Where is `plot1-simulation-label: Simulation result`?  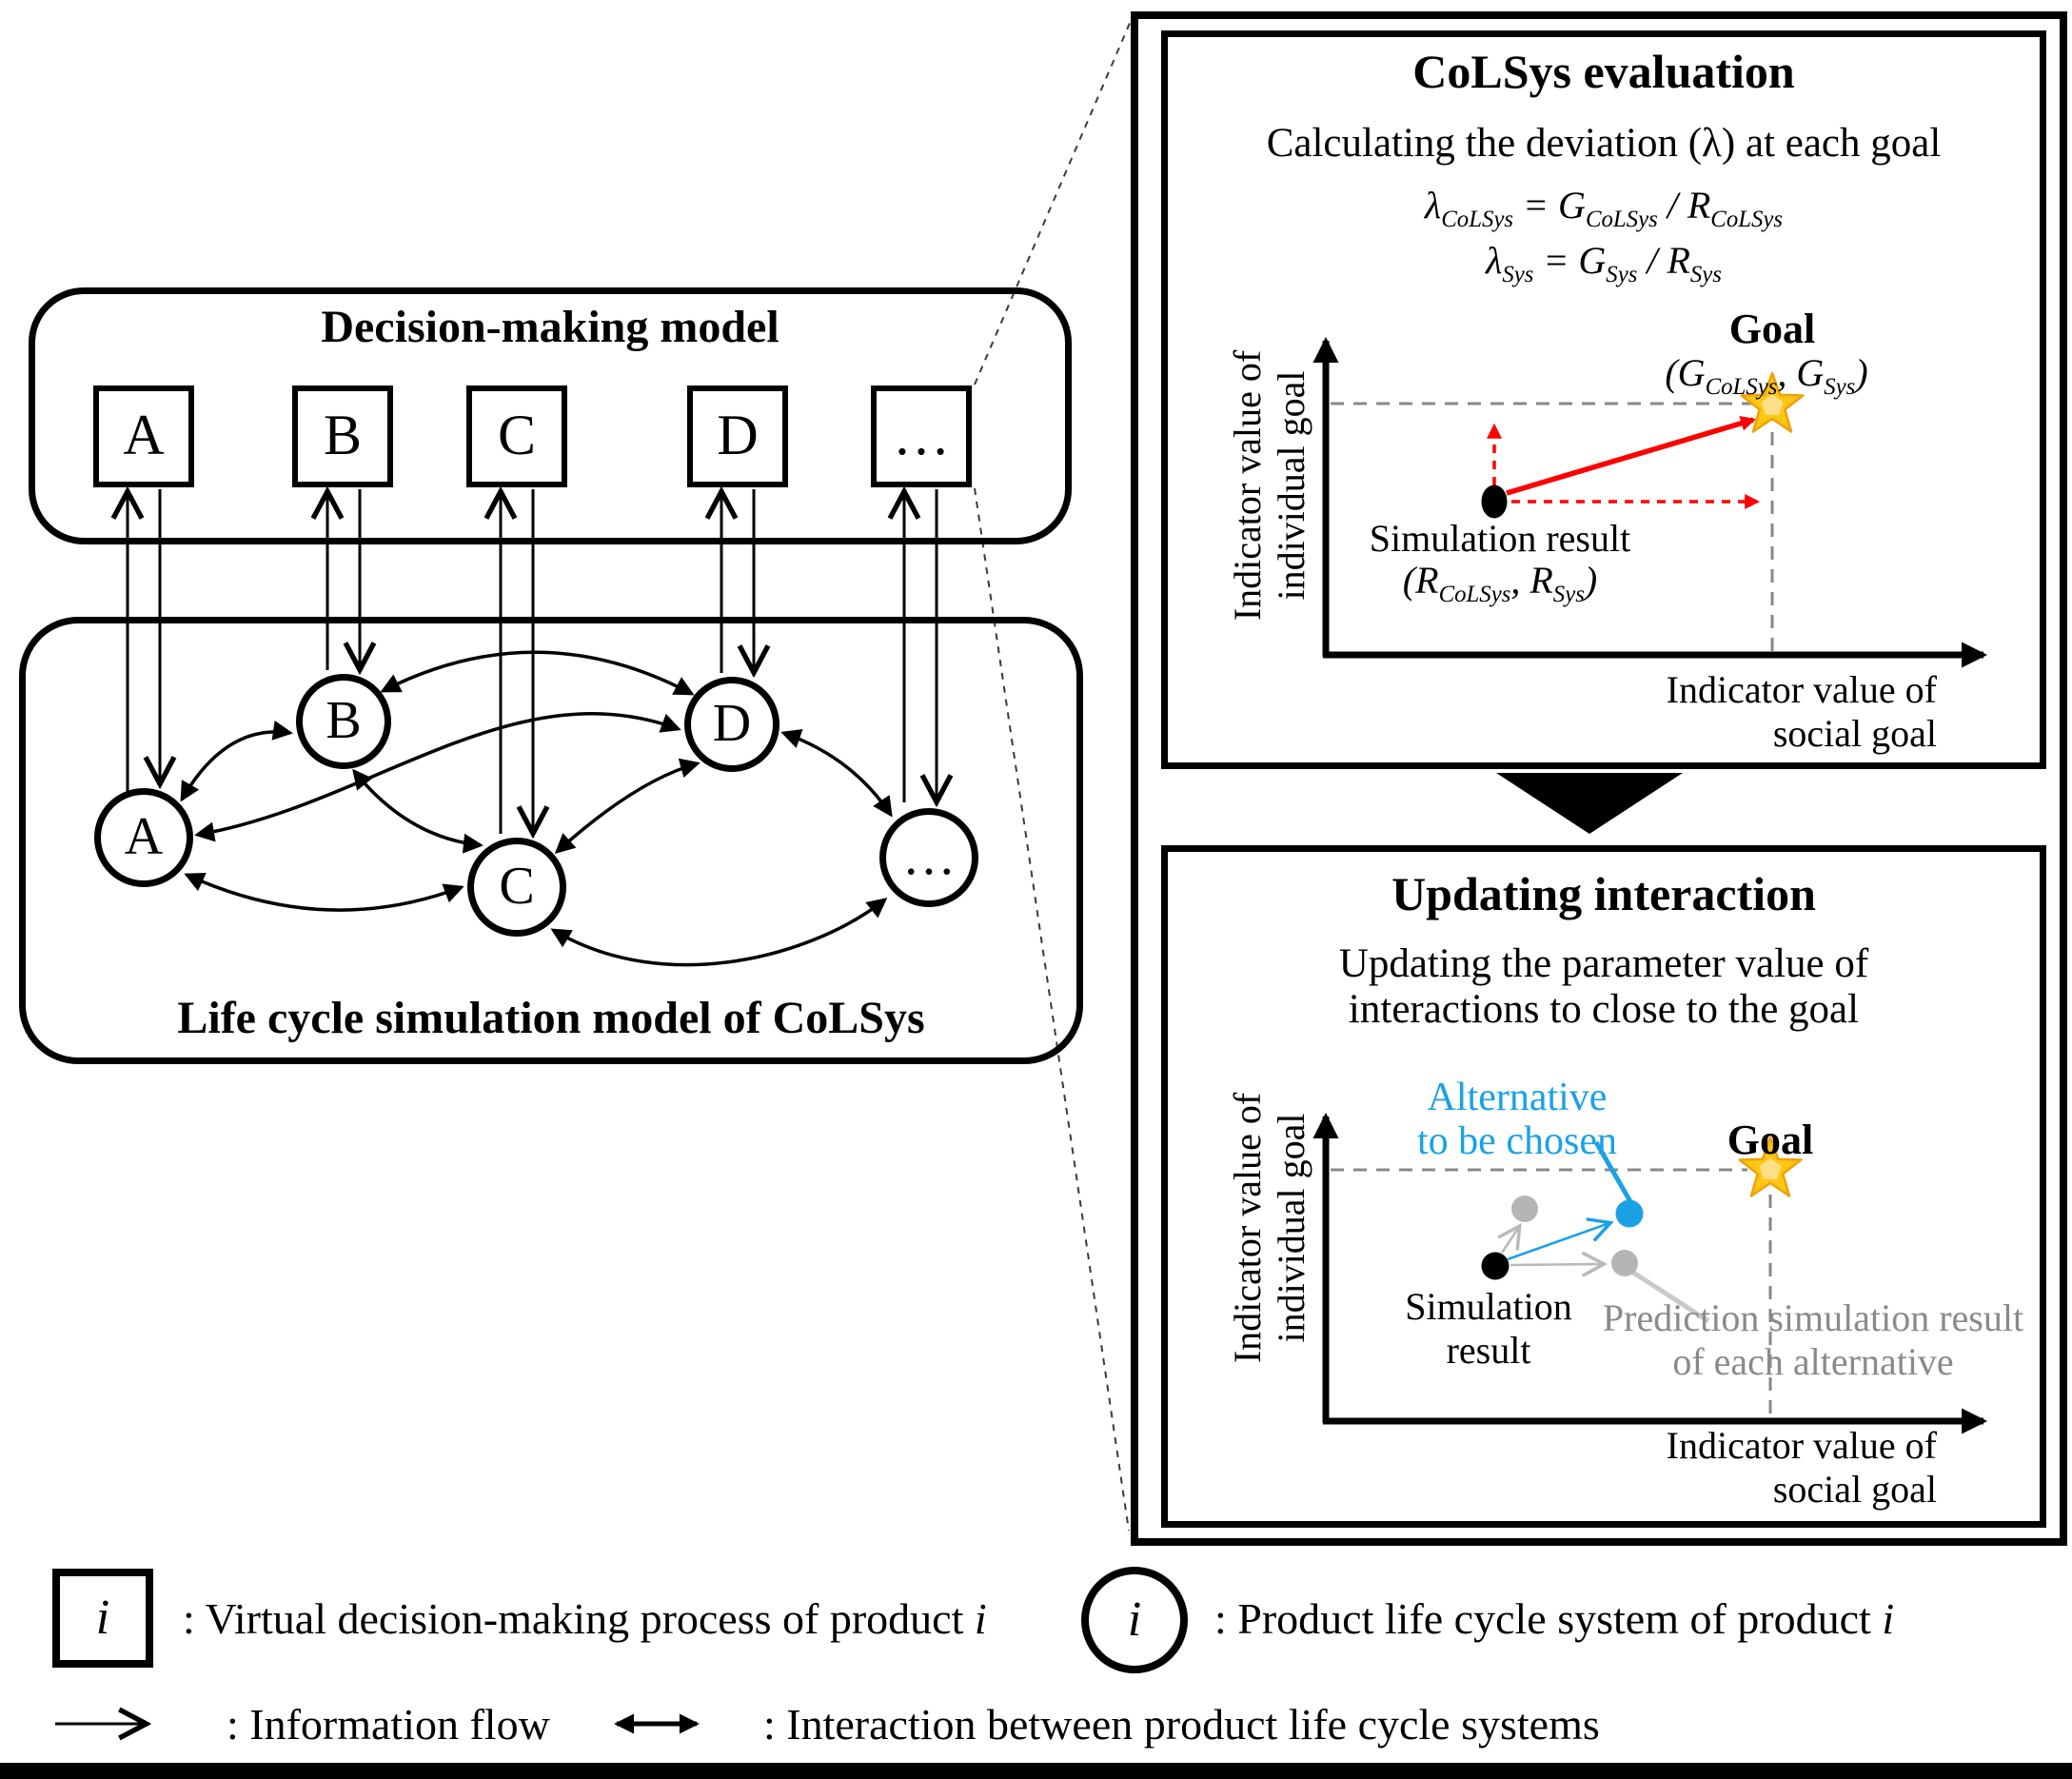
plot1-simulation-label: Simulation result is located at coordinates (1500, 538).